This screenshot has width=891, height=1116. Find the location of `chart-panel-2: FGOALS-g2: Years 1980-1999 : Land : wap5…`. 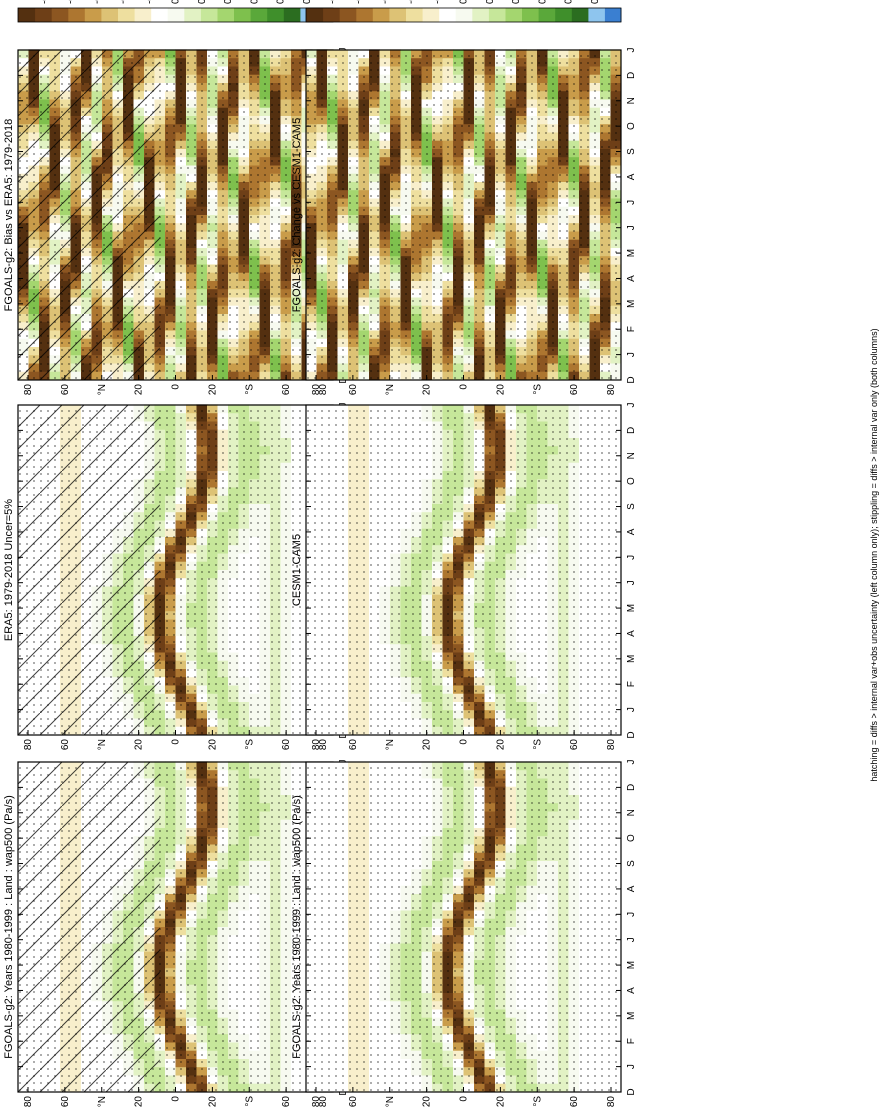

chart-panel-2: FGOALS-g2: Years 1980-1999 : Land : wap5… is located at coordinates (464, 900).